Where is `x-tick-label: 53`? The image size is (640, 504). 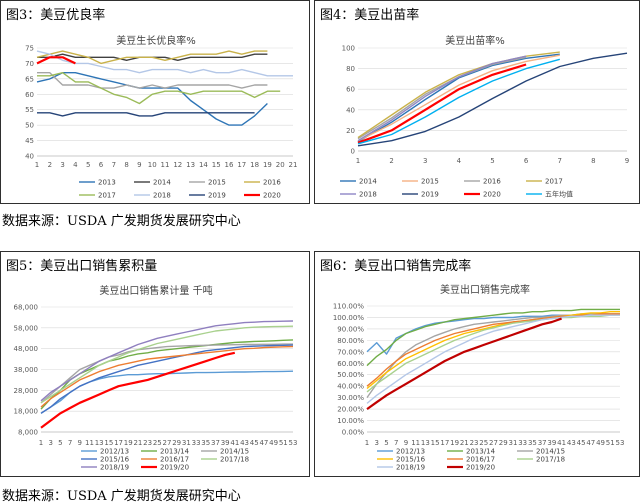
x-tick-label: 53 is located at coordinates (293, 443).